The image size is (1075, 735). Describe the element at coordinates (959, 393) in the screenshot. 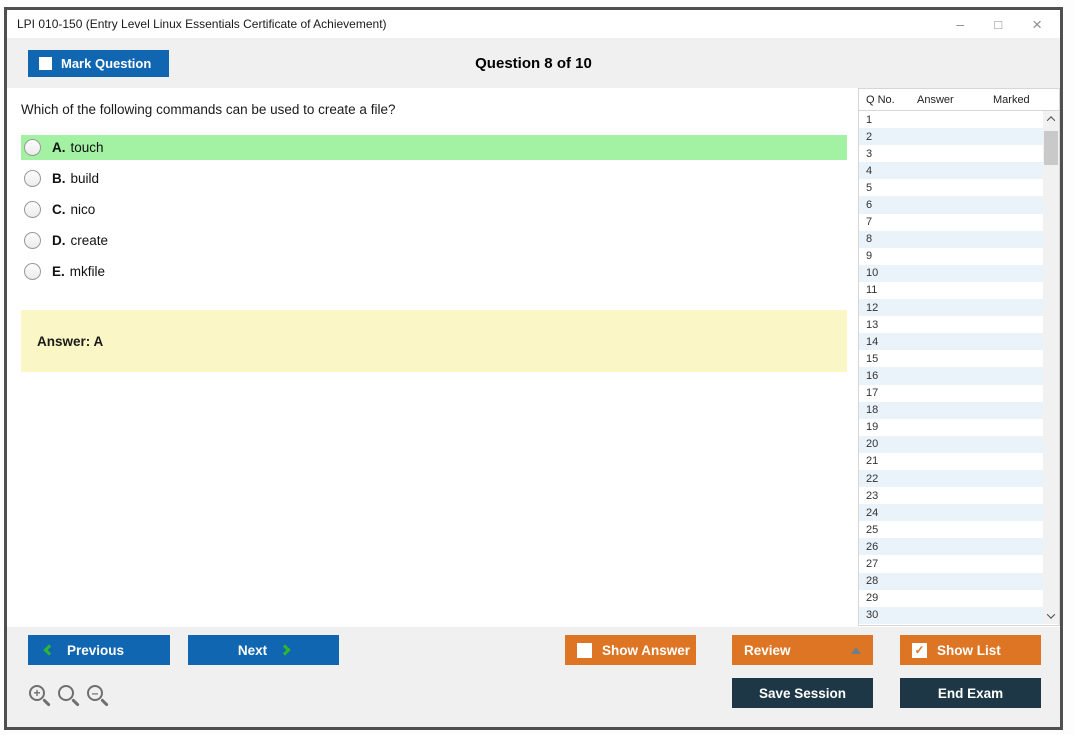

I see `question-list-row: 17` at that location.